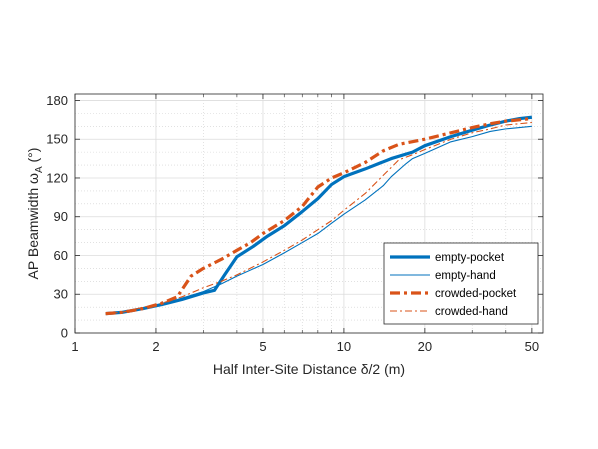 This screenshot has height=449, width=598. Describe the element at coordinates (57, 177) in the screenshot. I see `y-tick-label: 120` at that location.